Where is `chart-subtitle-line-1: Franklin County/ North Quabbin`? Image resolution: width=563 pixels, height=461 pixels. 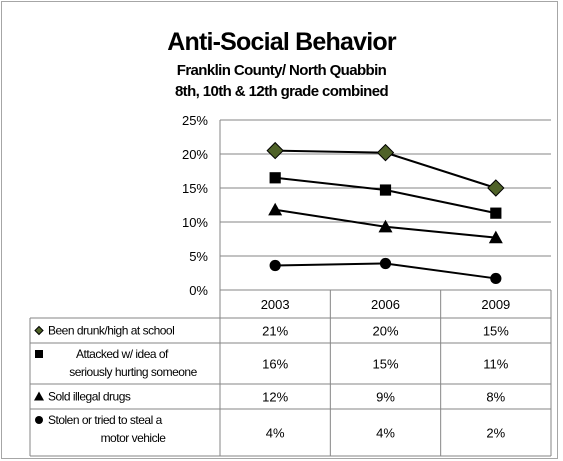
chart-subtitle-line-1: Franklin County/ North Quabbin is located at coordinates (281, 70).